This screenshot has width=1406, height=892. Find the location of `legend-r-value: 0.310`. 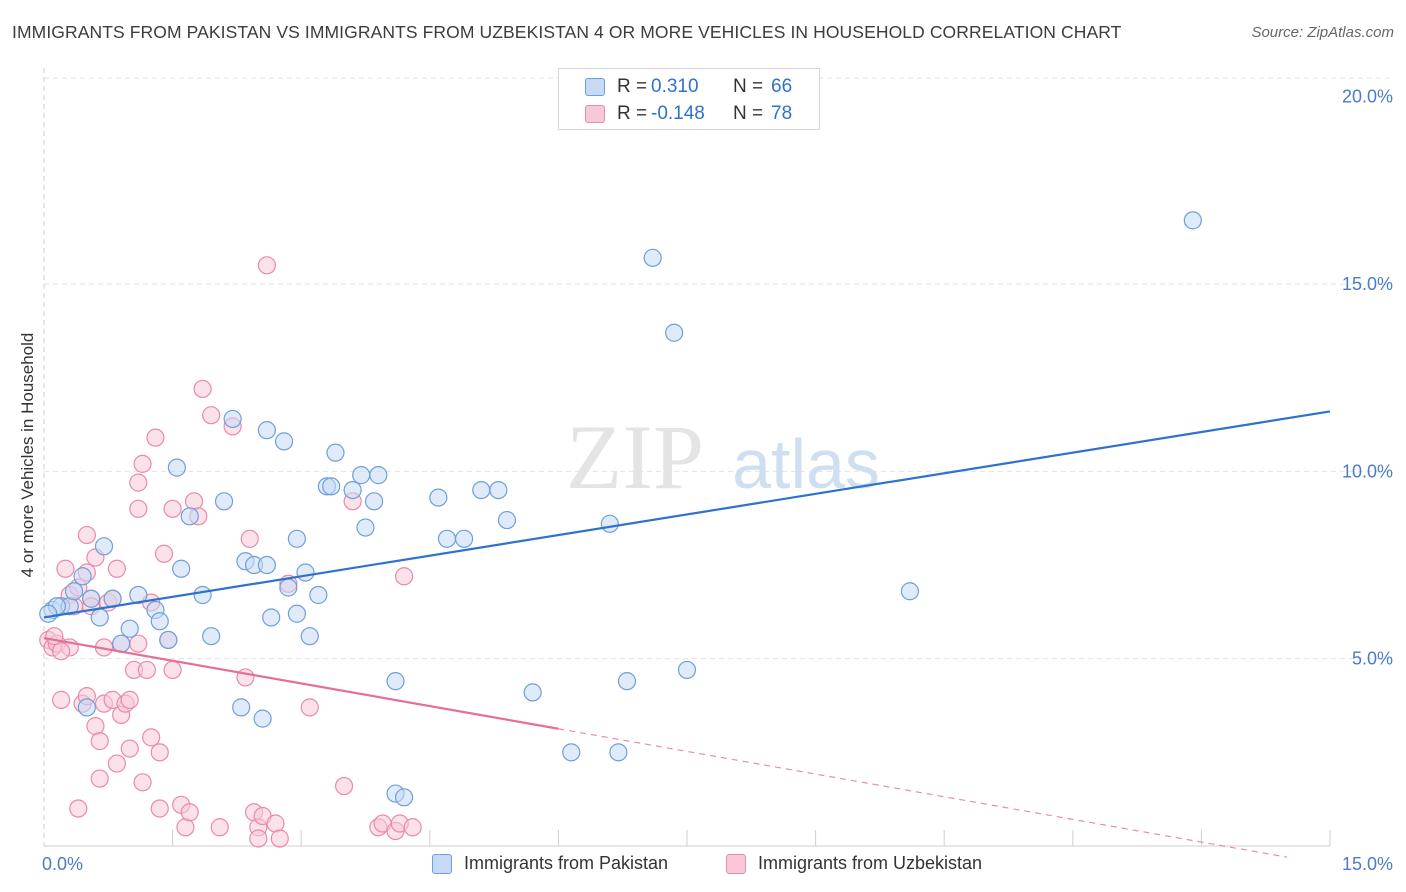

legend-r-value: 0.310 is located at coordinates (675, 86).